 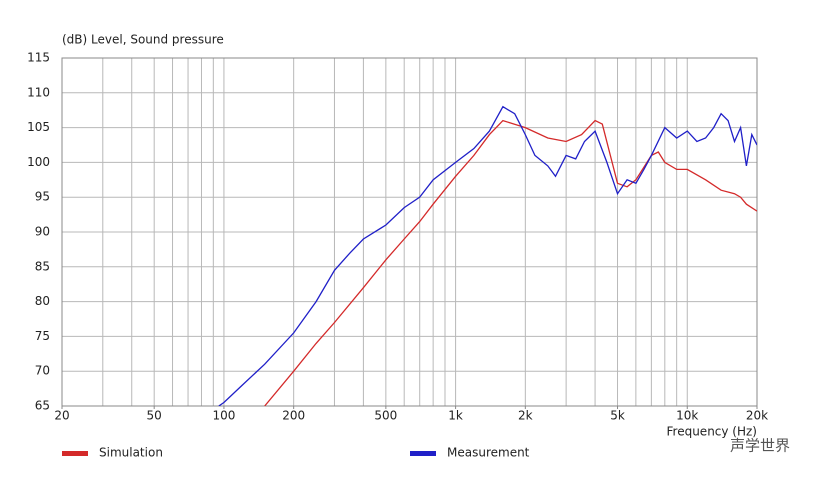 I want to click on y-tick-label: 85, so click(x=42, y=266).